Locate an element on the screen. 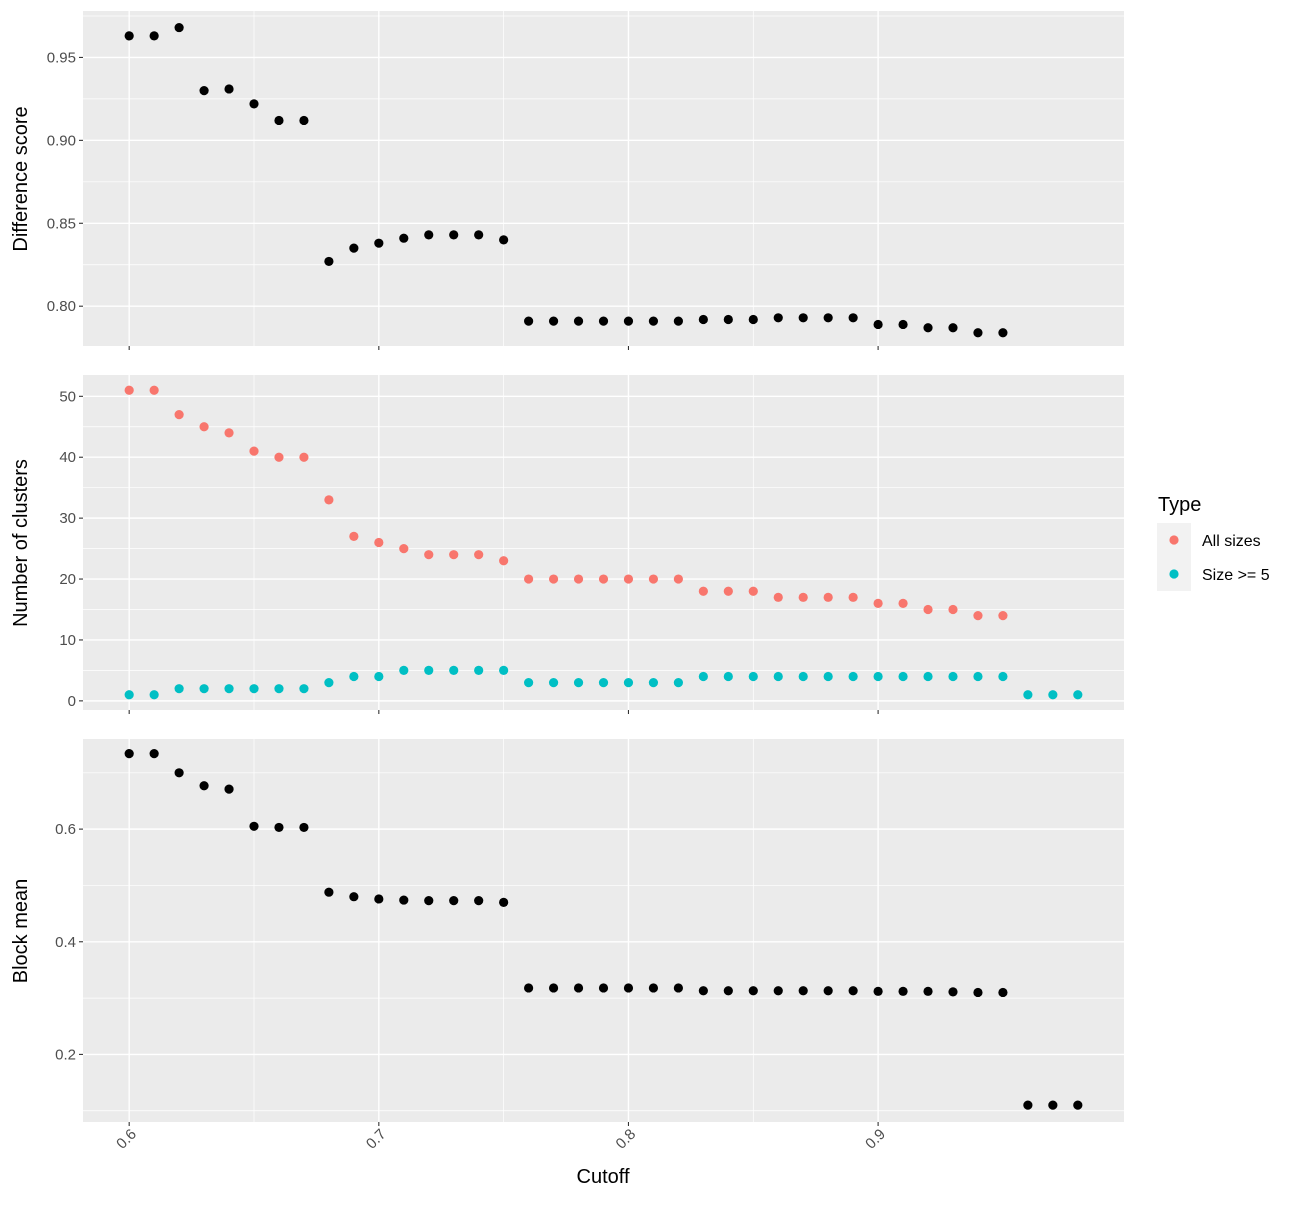 The width and height of the screenshot is (1300, 1205). y-tick-label: 10 is located at coordinates (67, 640).